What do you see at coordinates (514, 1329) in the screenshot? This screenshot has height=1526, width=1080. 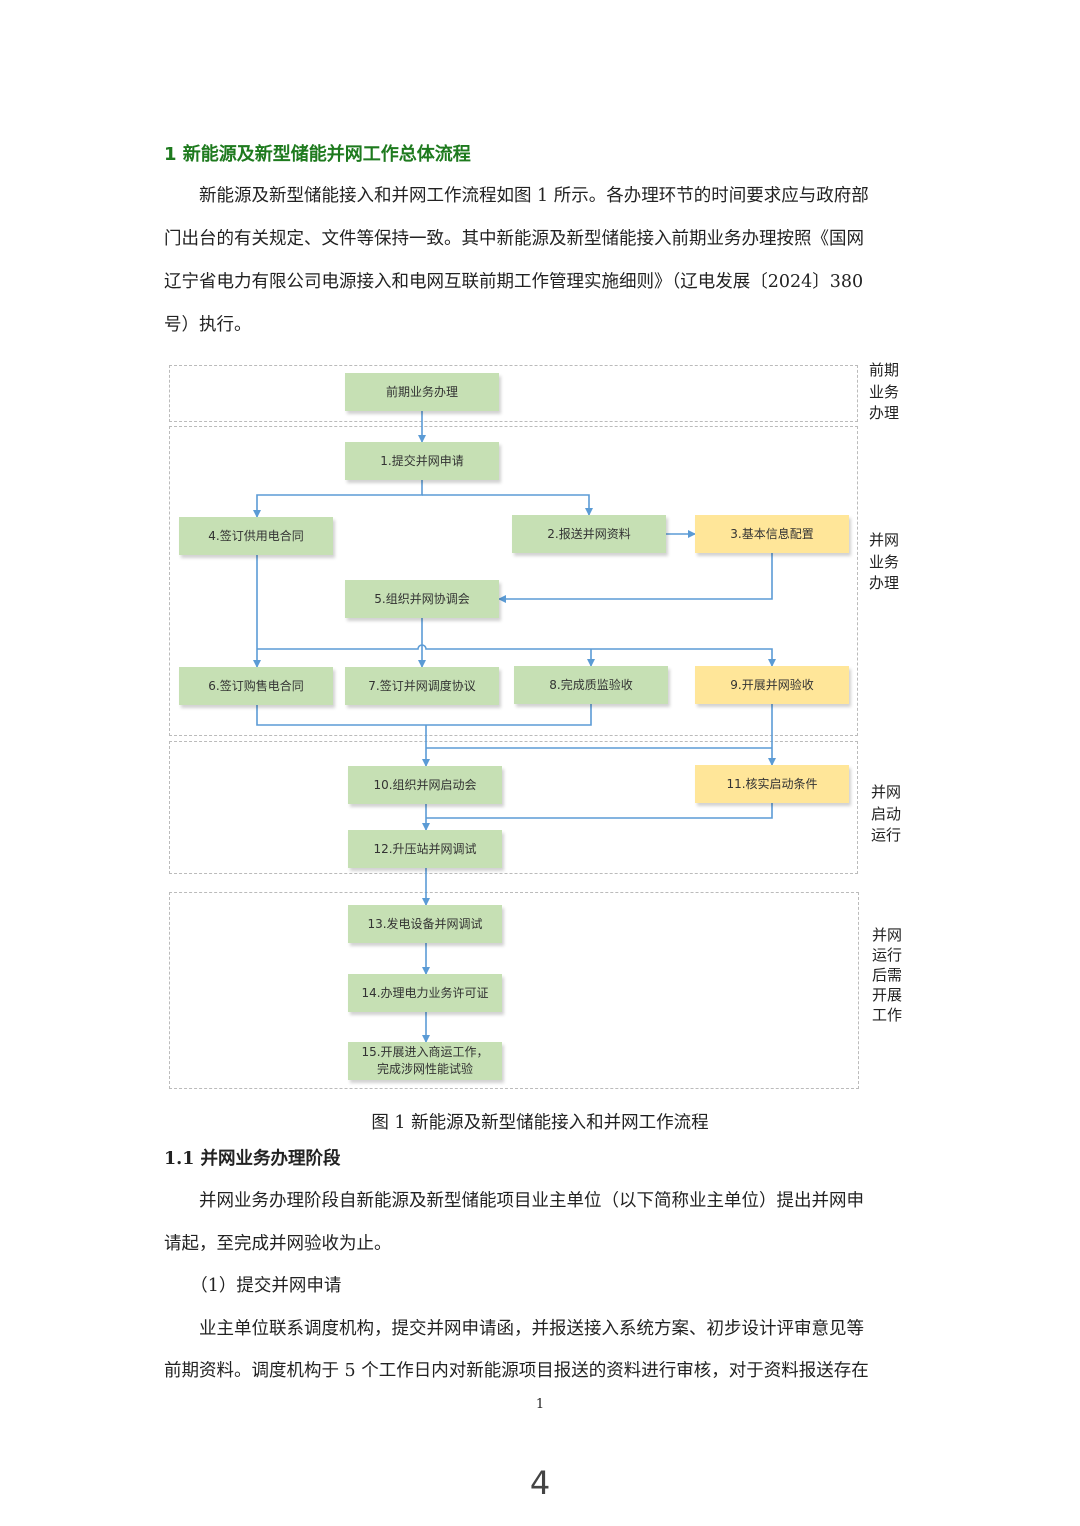 I see `body-line: 业主单位联系调度机构，提交并网申请函，并报送接入系统方案、初步设计评审意见等` at bounding box center [514, 1329].